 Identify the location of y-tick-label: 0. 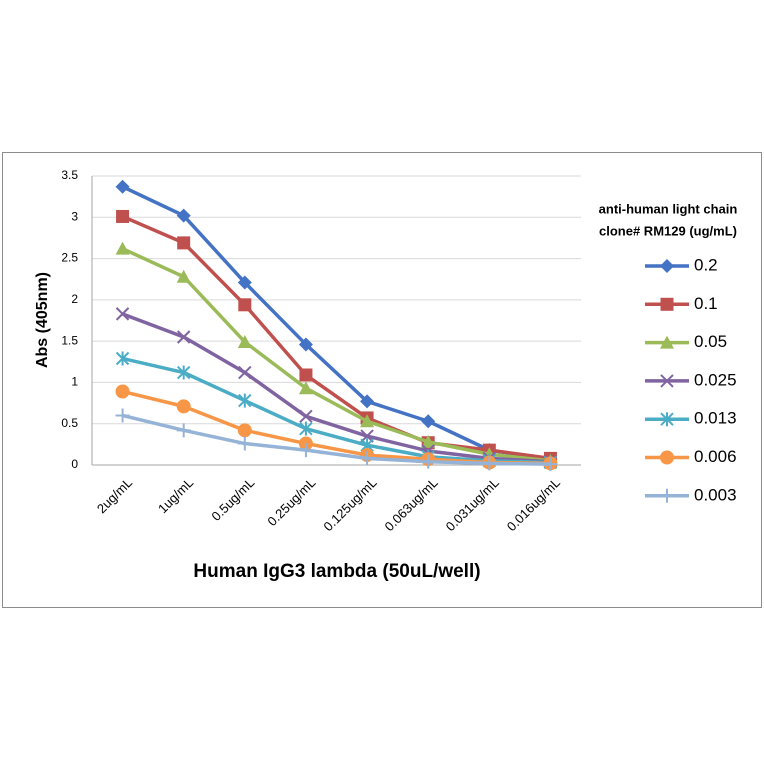
(74, 464).